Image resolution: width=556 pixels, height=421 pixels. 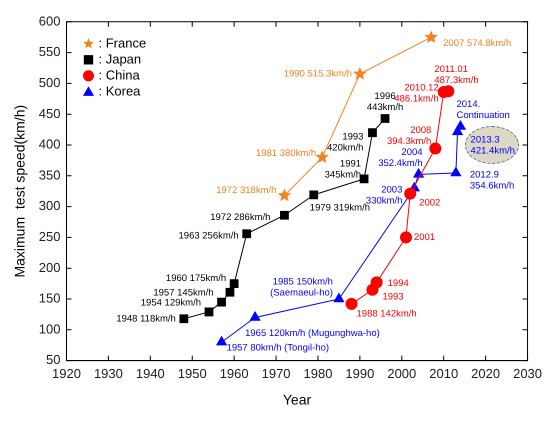 I want to click on x-tick-label: 1980, so click(x=318, y=373).